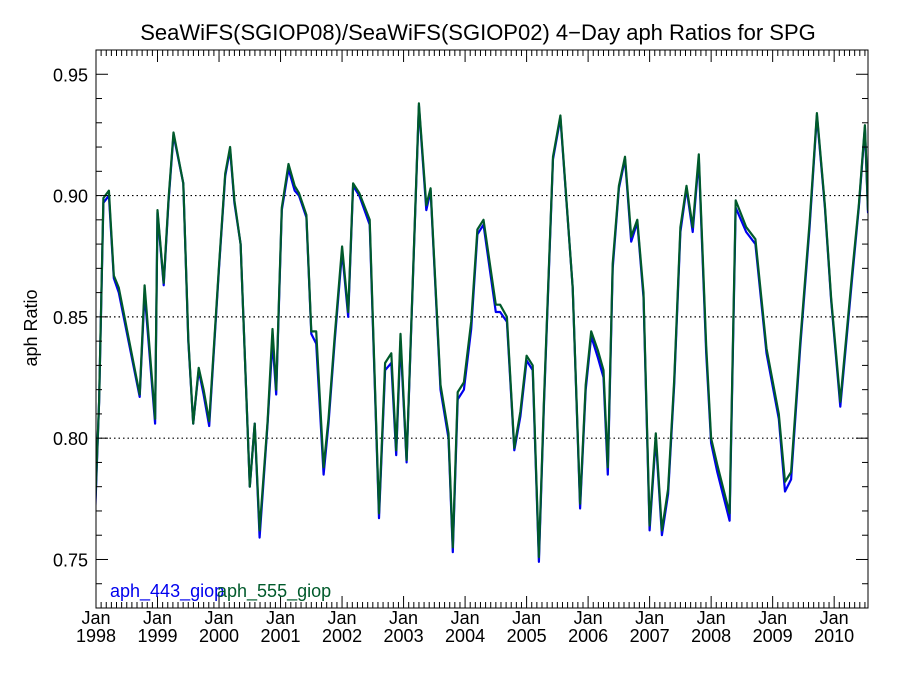  I want to click on legend-entry-aph-555-giop: aph_555_giop, so click(274, 591).